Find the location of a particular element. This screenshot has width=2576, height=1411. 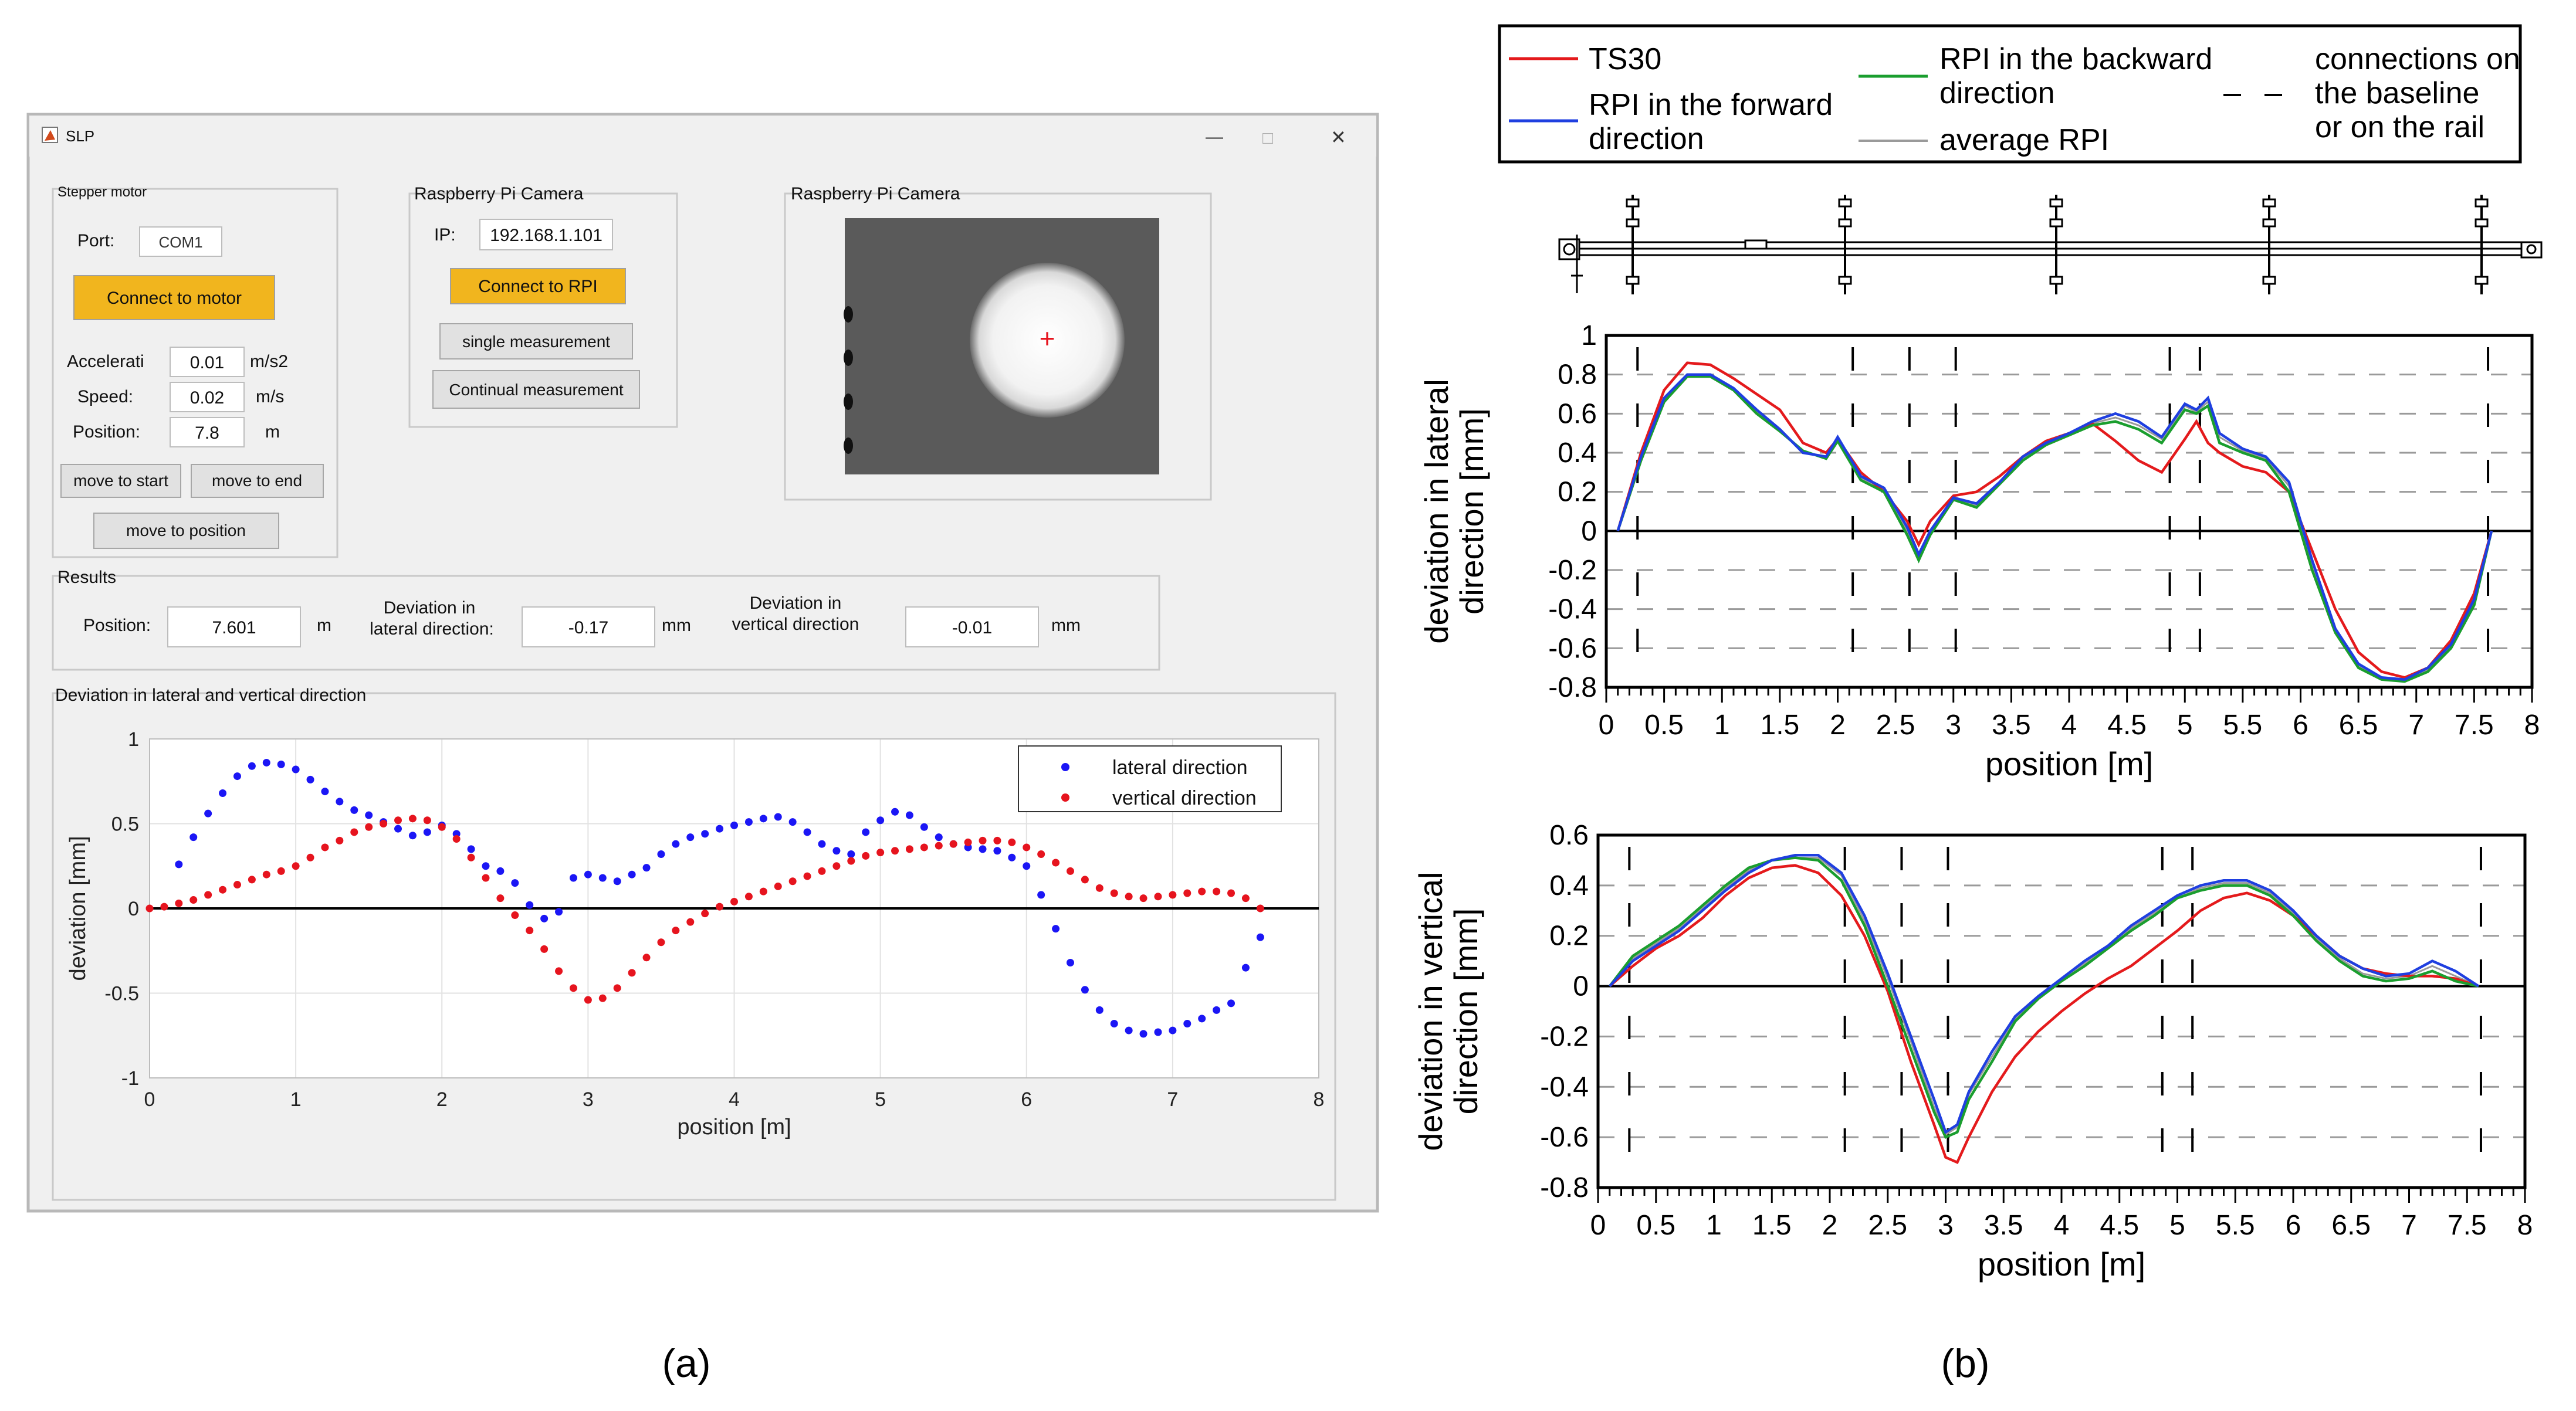

x-tick-label: 2 is located at coordinates (1830, 1225).